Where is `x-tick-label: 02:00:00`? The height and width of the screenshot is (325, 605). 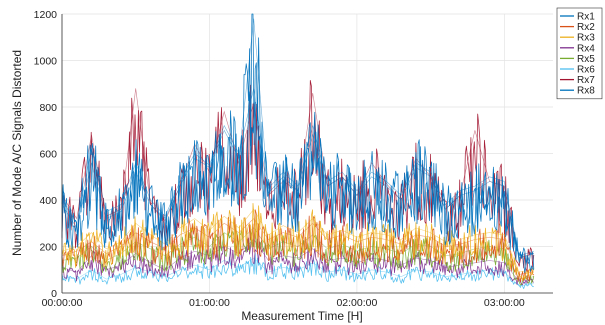 x-tick-label: 02:00:00 is located at coordinates (356, 303).